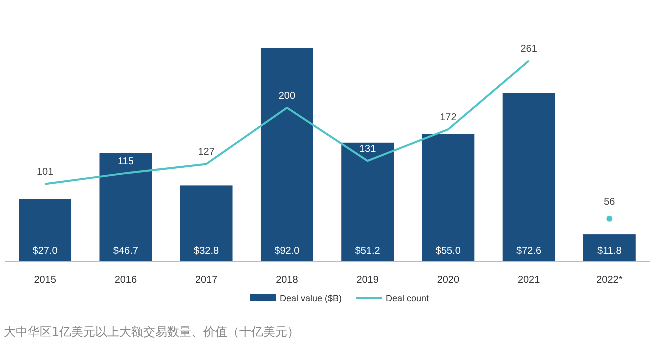  Describe the element at coordinates (408, 299) in the screenshot. I see `legend-label: Deal count` at that location.